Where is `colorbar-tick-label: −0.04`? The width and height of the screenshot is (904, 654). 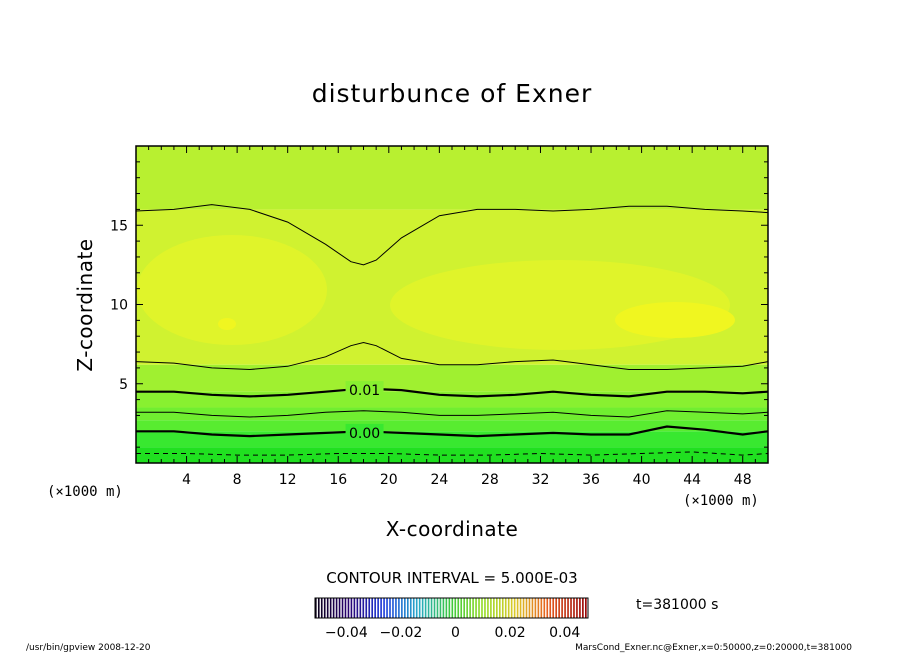 colorbar-tick-label: −0.04 is located at coordinates (346, 633).